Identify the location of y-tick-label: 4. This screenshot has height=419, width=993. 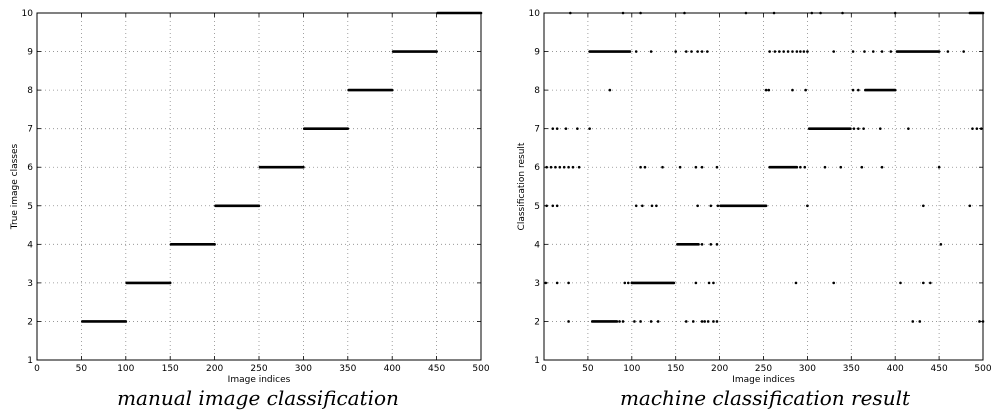
(537, 245).